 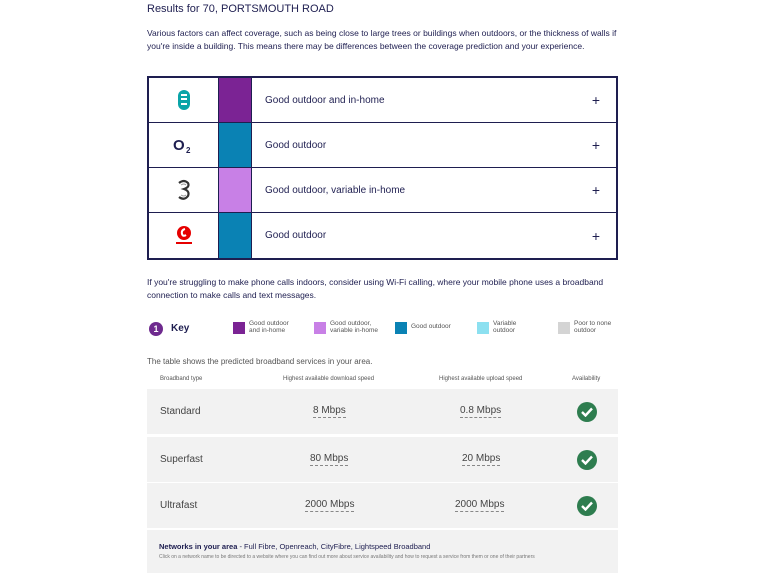 What do you see at coordinates (335, 190) in the screenshot?
I see `coverage-status: Good outdoor, variable in-home` at bounding box center [335, 190].